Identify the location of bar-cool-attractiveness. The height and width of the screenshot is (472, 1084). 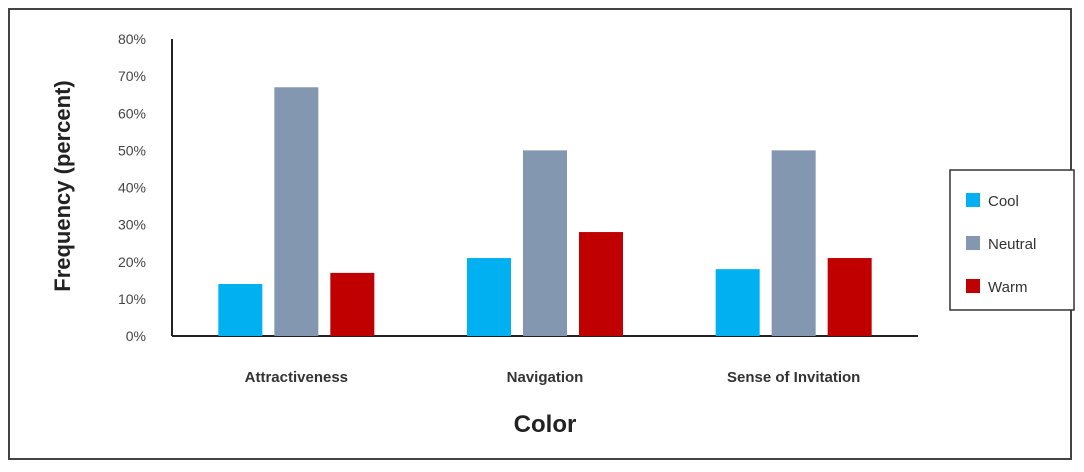
(240, 310).